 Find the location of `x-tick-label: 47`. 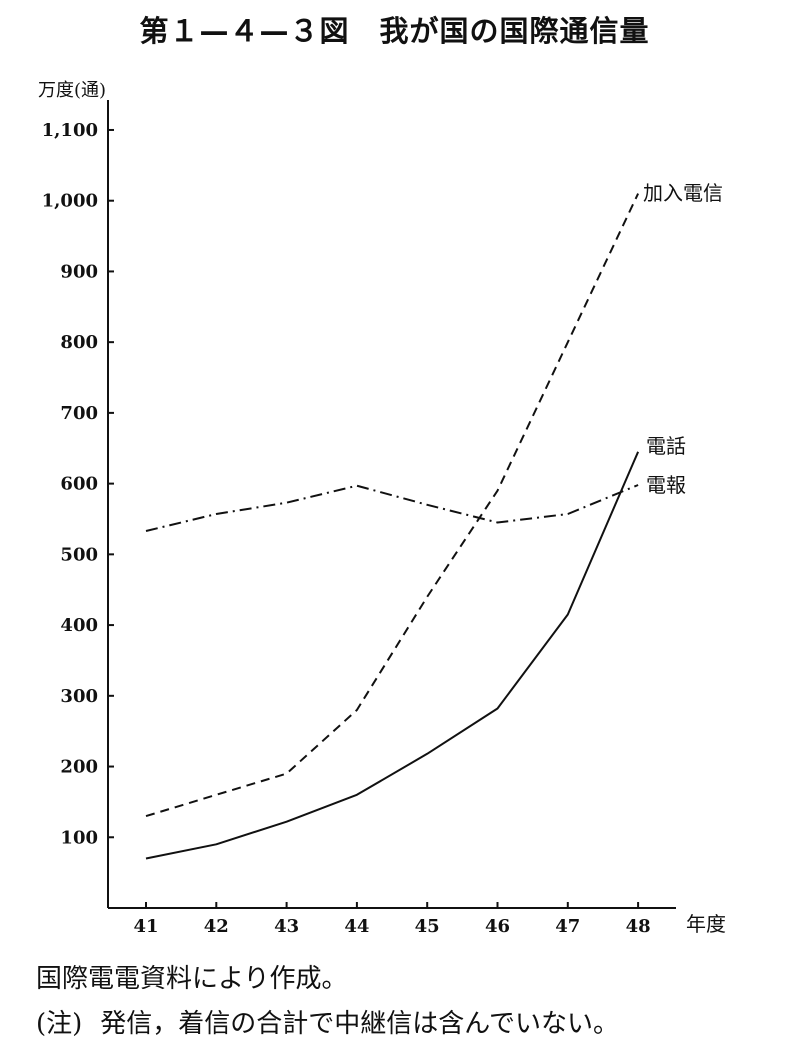

x-tick-label: 47 is located at coordinates (567, 926).